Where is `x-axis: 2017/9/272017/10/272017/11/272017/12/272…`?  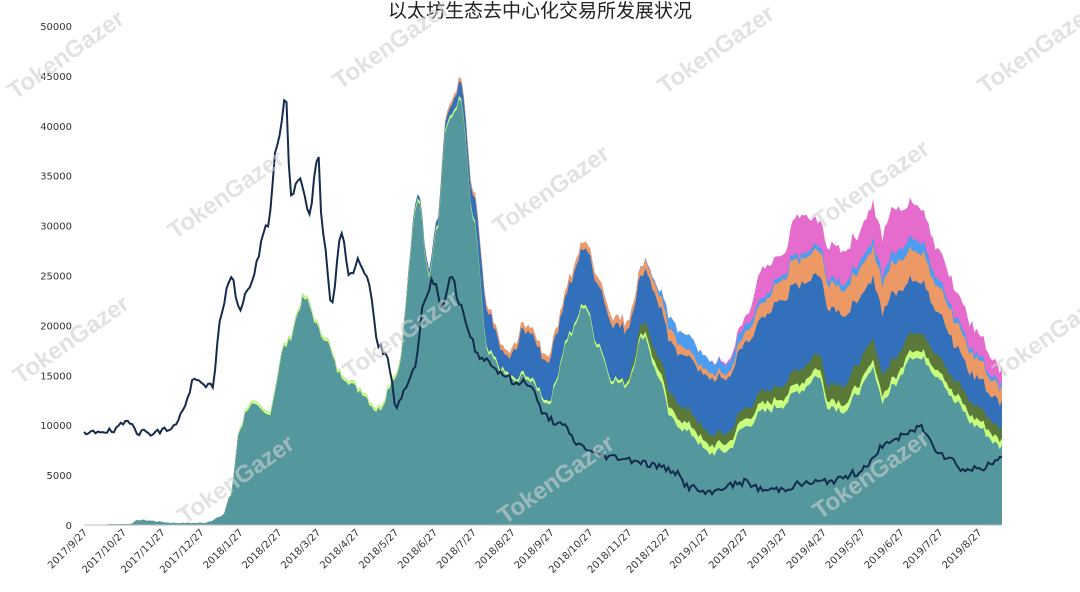 x-axis: 2017/9/272017/10/272017/11/272017/12/272… is located at coordinates (524, 550).